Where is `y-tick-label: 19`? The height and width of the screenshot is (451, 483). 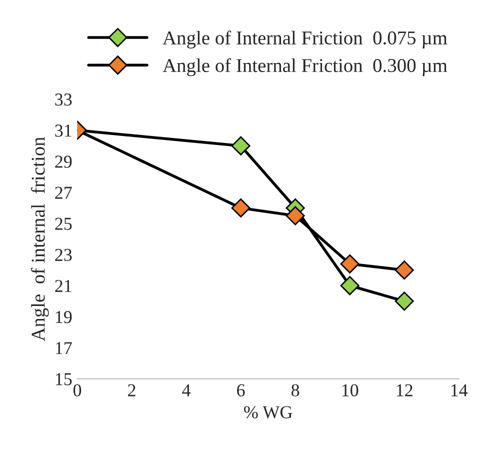 y-tick-label: 19 is located at coordinates (64, 317).